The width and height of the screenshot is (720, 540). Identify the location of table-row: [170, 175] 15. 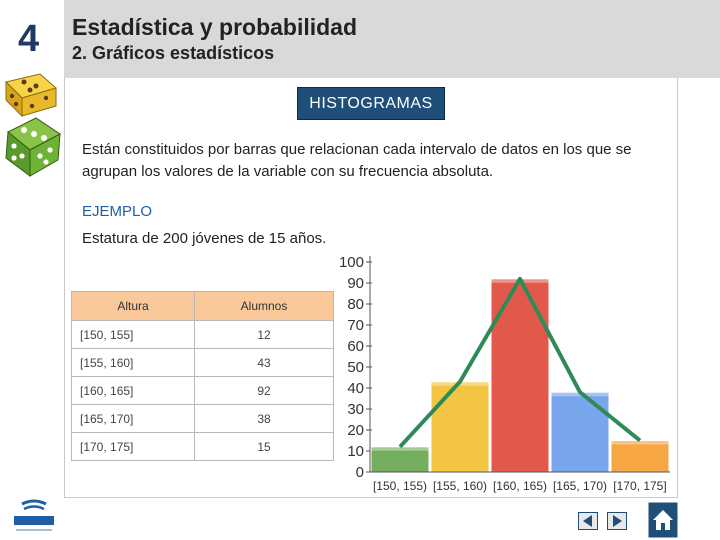
(202, 446).